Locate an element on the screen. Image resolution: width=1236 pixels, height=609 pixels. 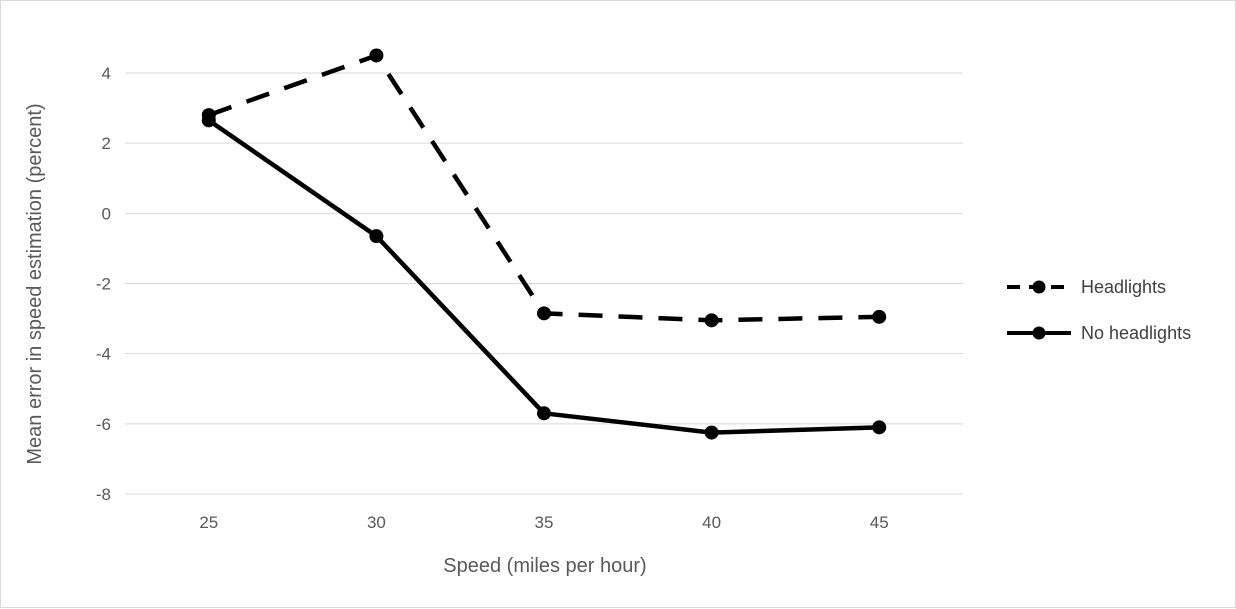
y-tick-label: -8 is located at coordinates (103, 494).